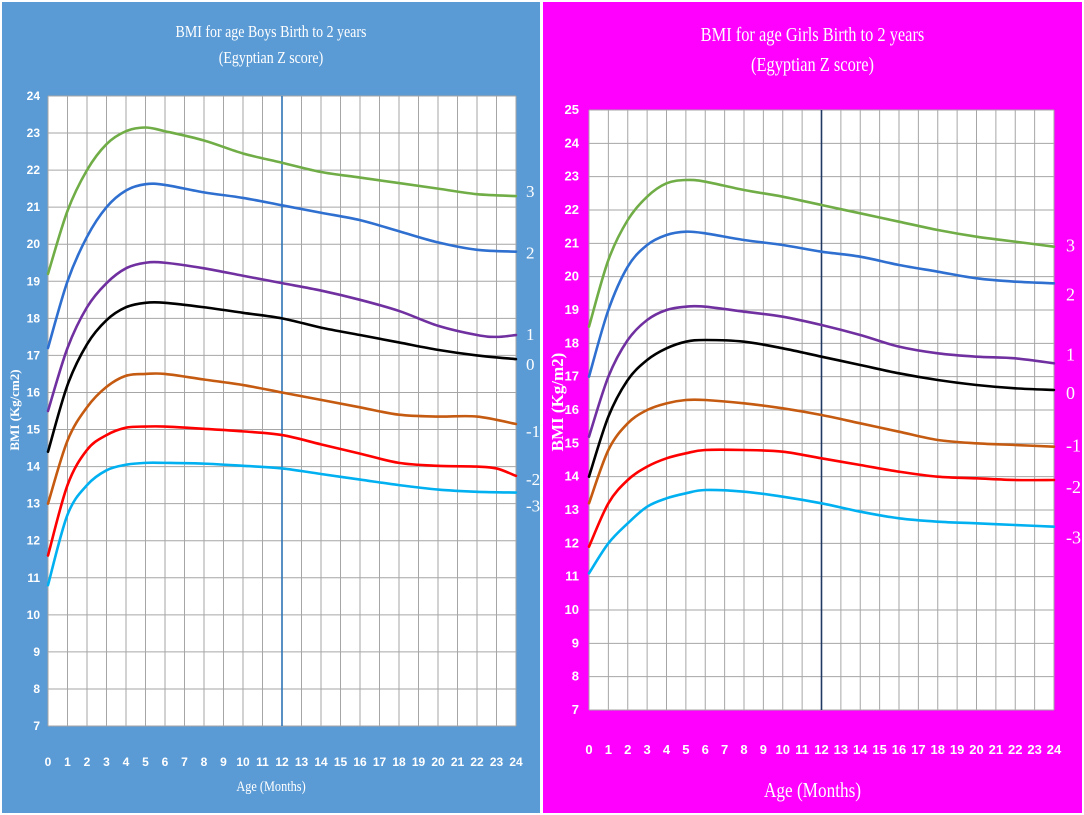  I want to click on girls-series-line-z1, so click(821, 371).